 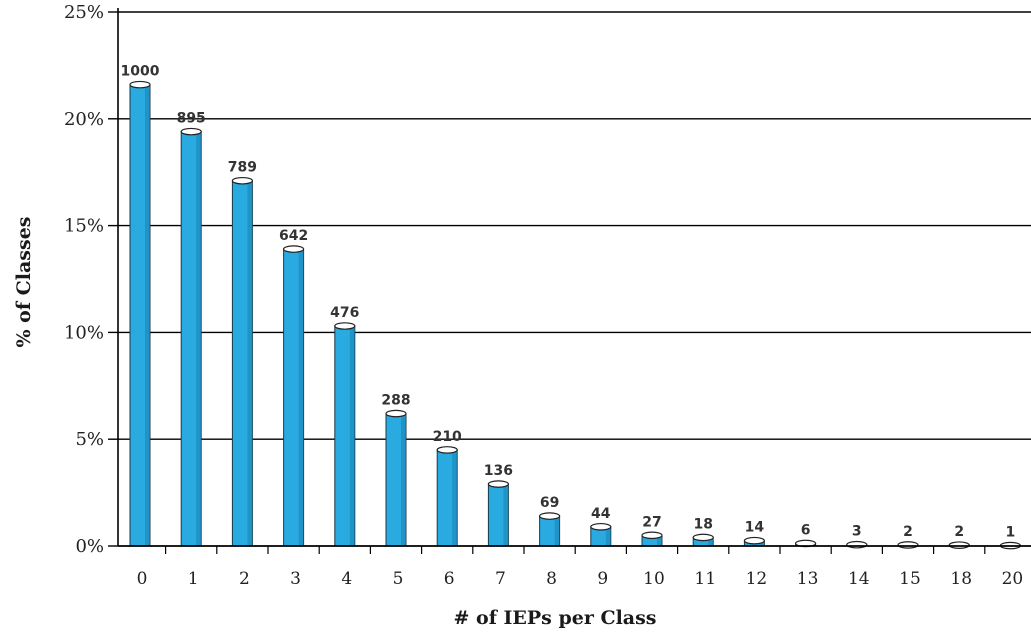 What do you see at coordinates (84, 119) in the screenshot?
I see `y-tick-label: 20%` at bounding box center [84, 119].